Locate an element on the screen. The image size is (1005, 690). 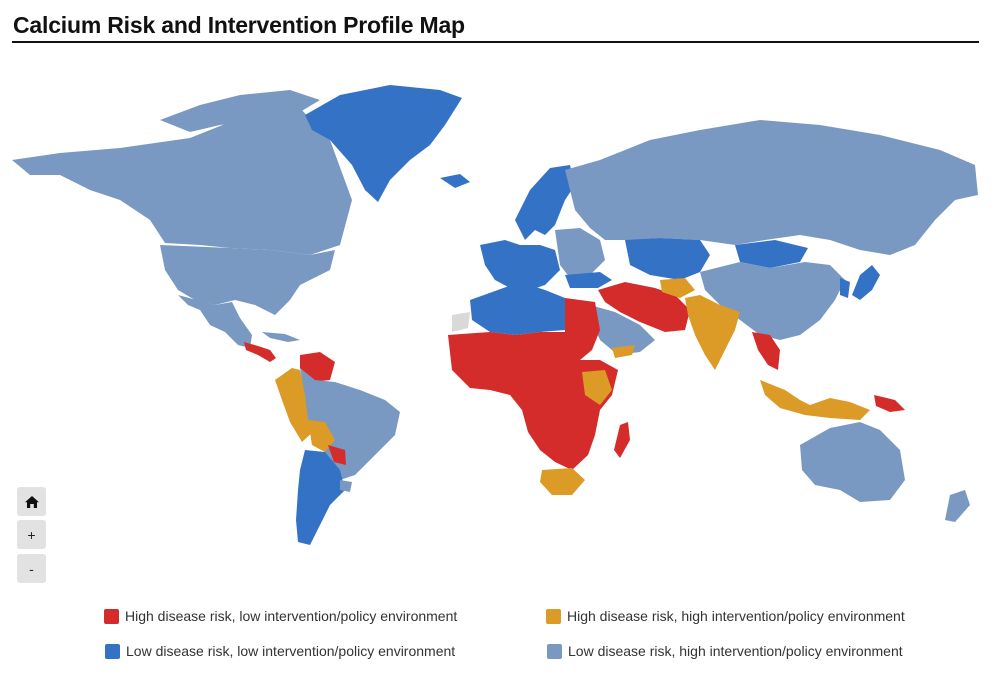
region-central-america is located at coordinates (260, 352).